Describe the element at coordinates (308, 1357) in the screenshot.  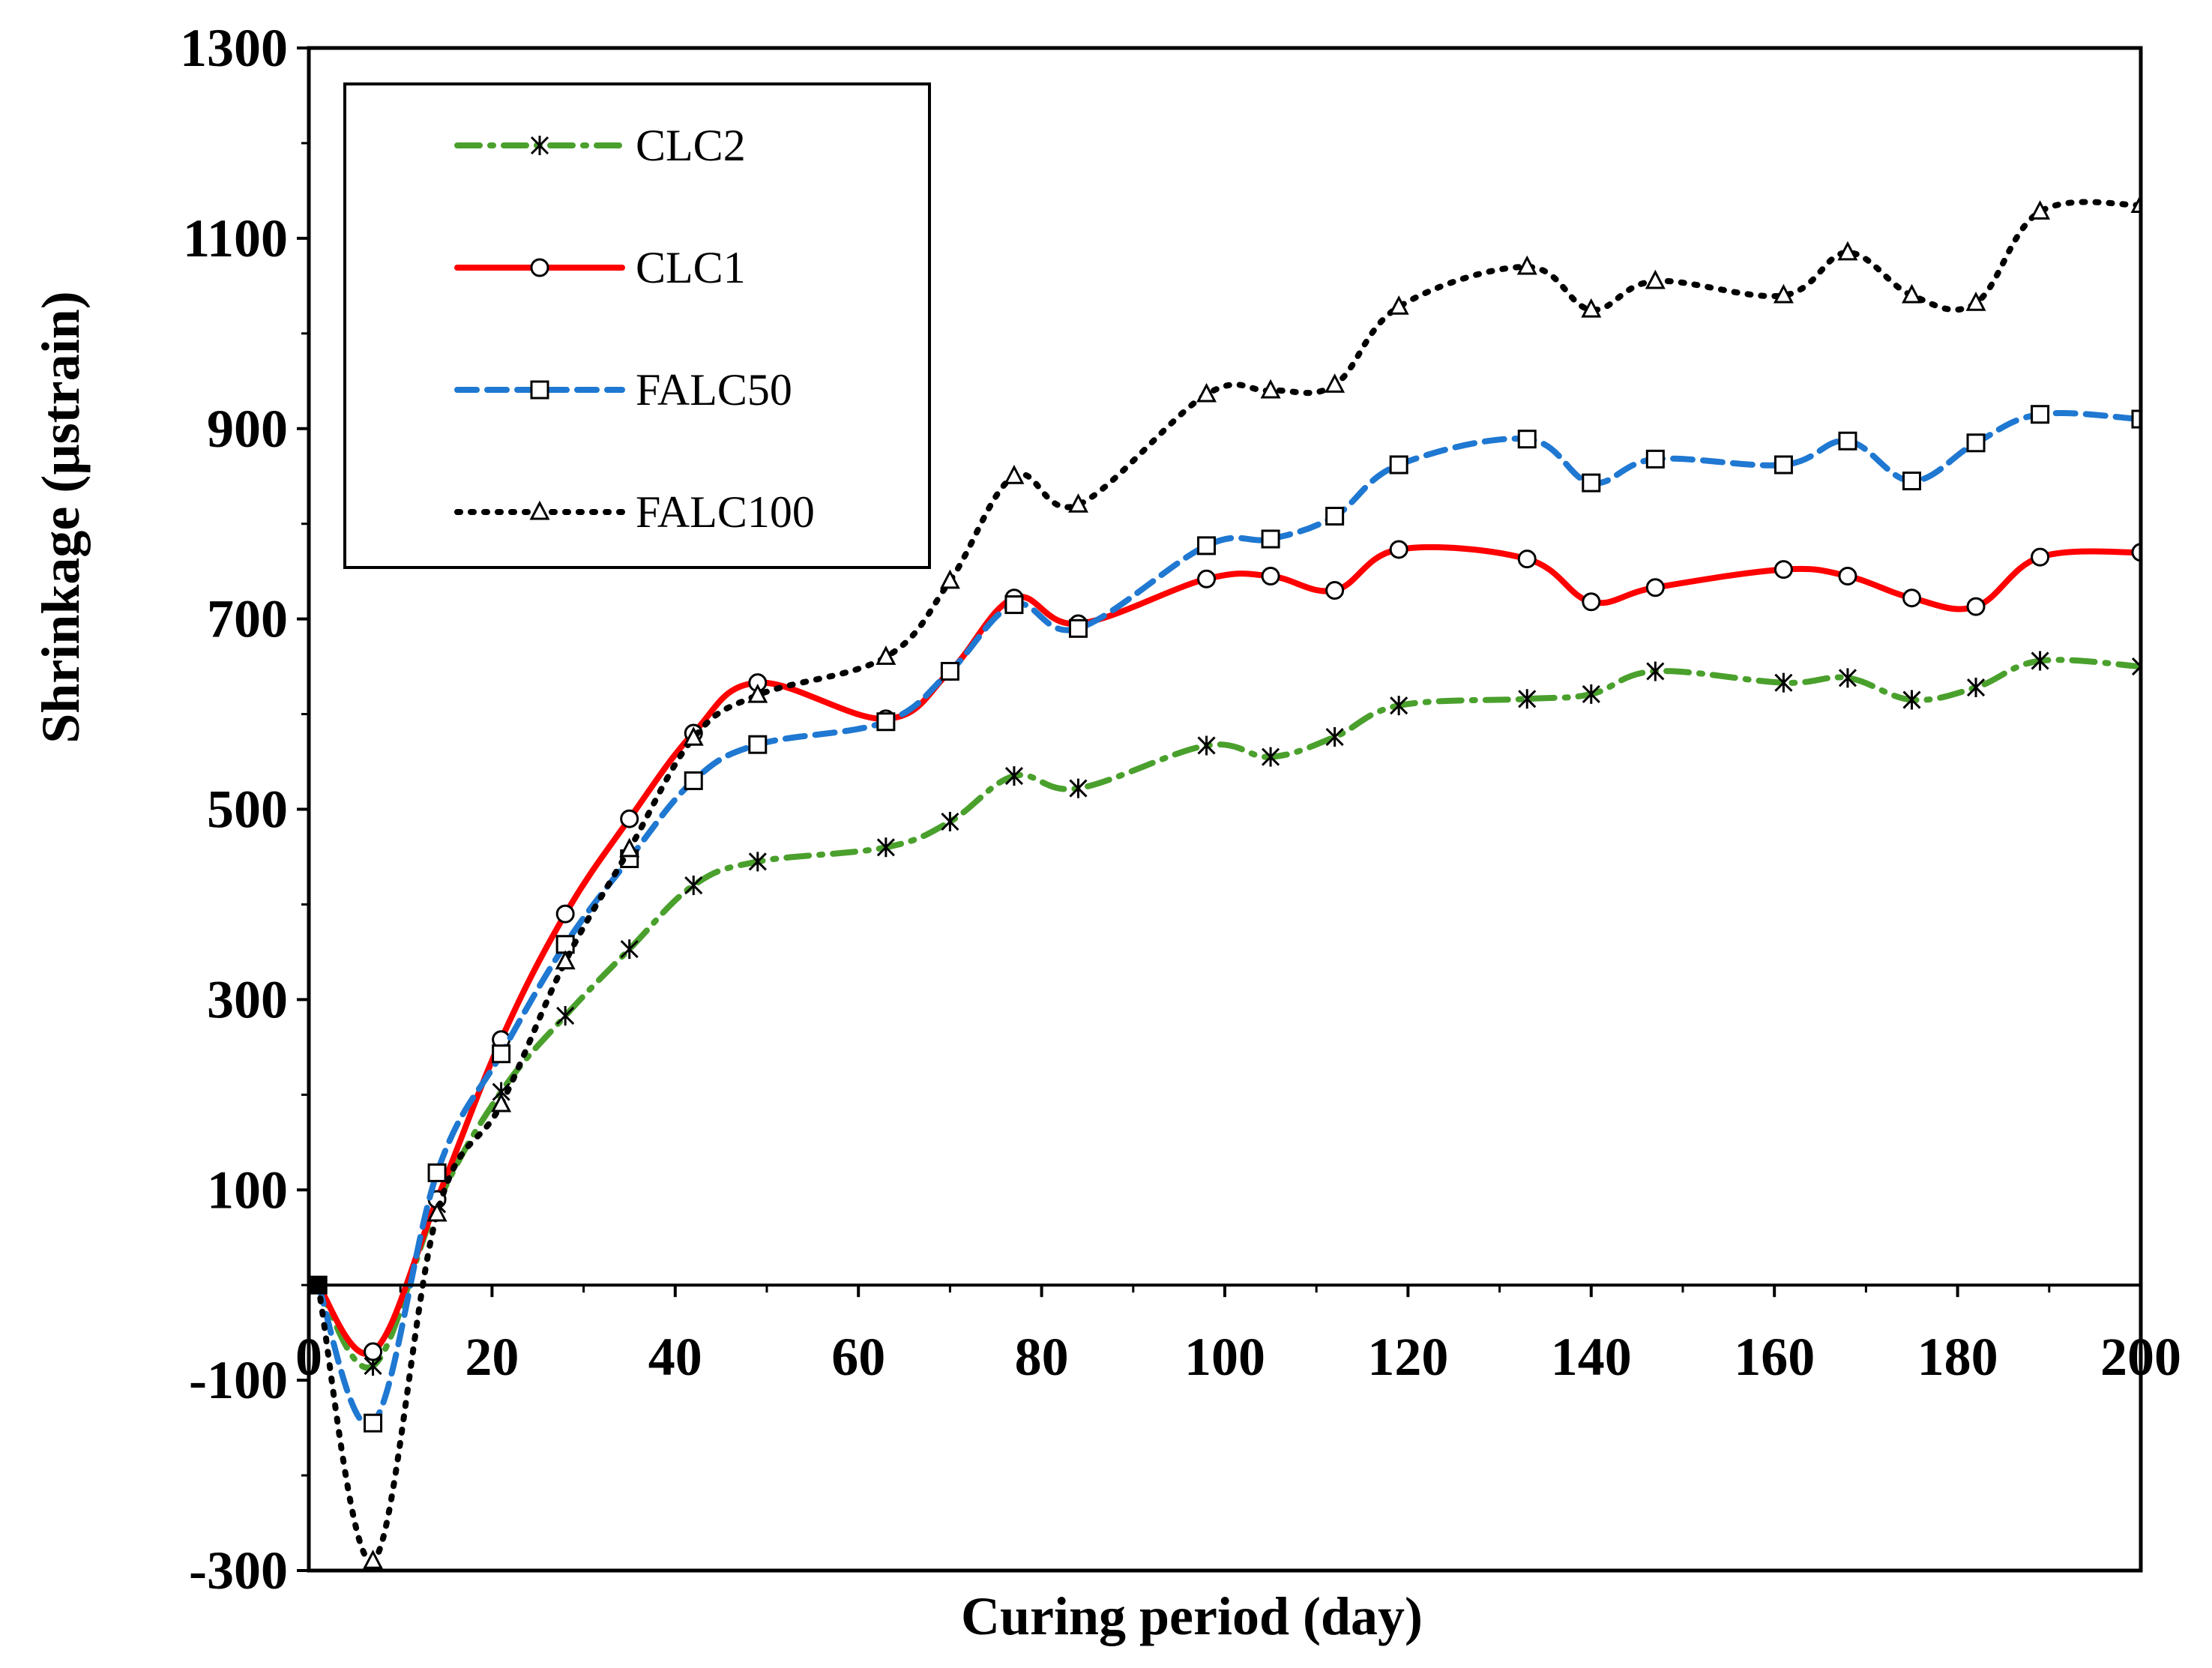
I see `x-tick-label: 0` at that location.